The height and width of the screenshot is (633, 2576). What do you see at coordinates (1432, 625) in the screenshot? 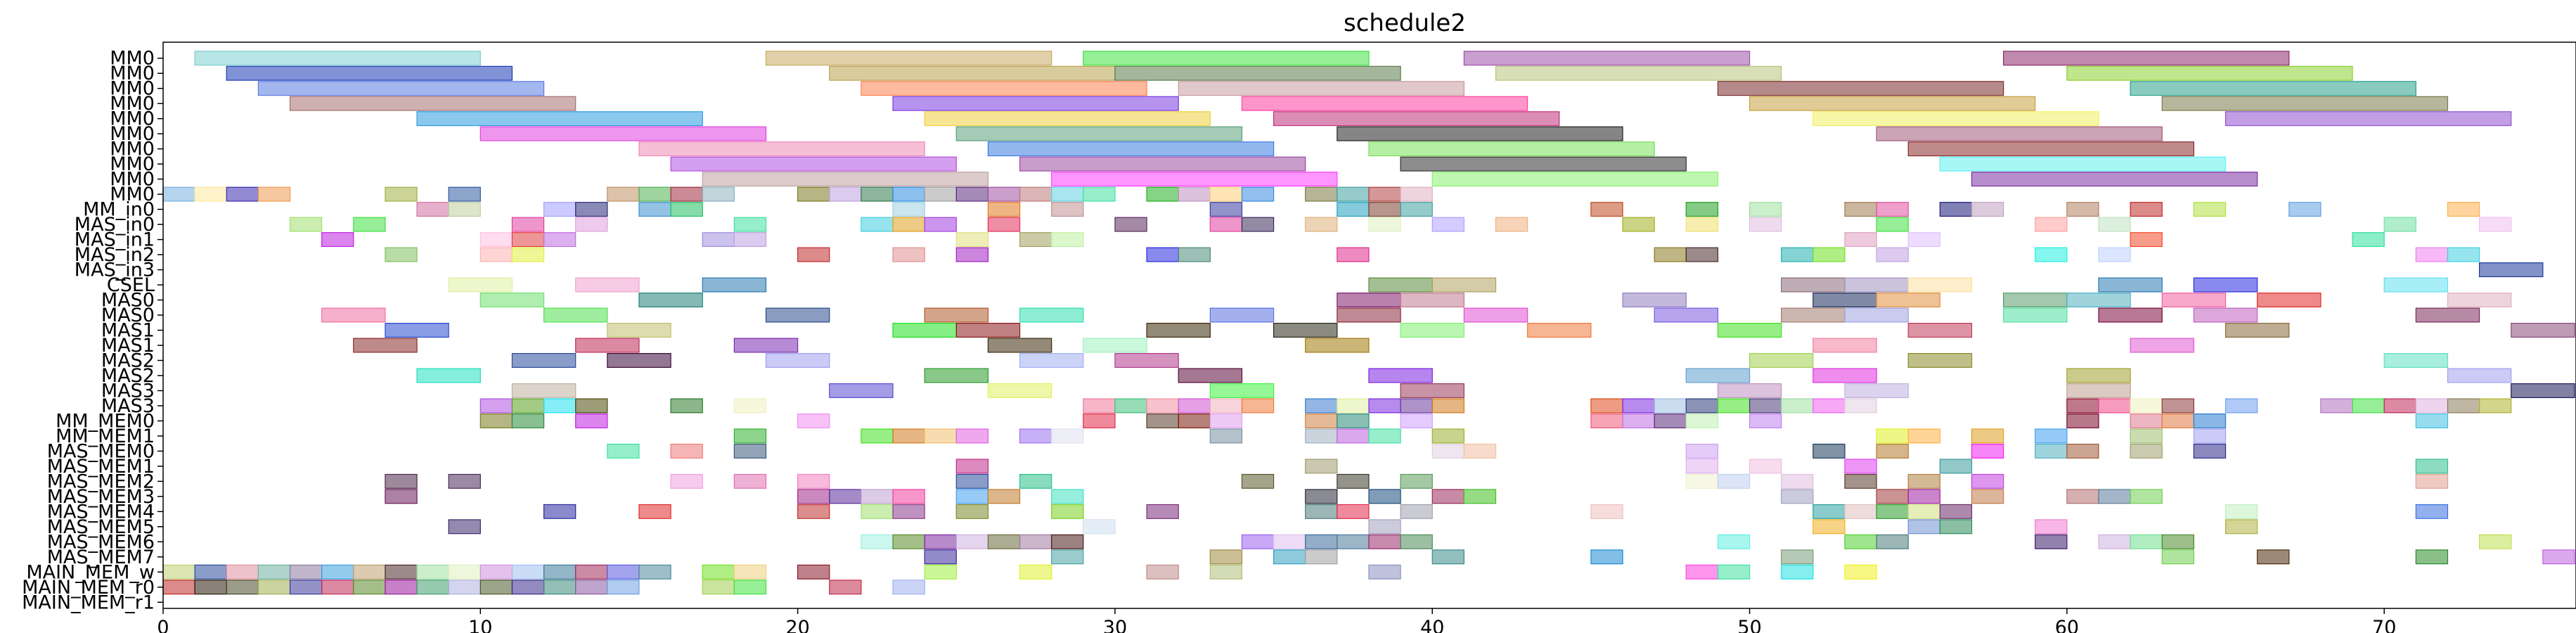
I see `x-tick-label: 40` at bounding box center [1432, 625].